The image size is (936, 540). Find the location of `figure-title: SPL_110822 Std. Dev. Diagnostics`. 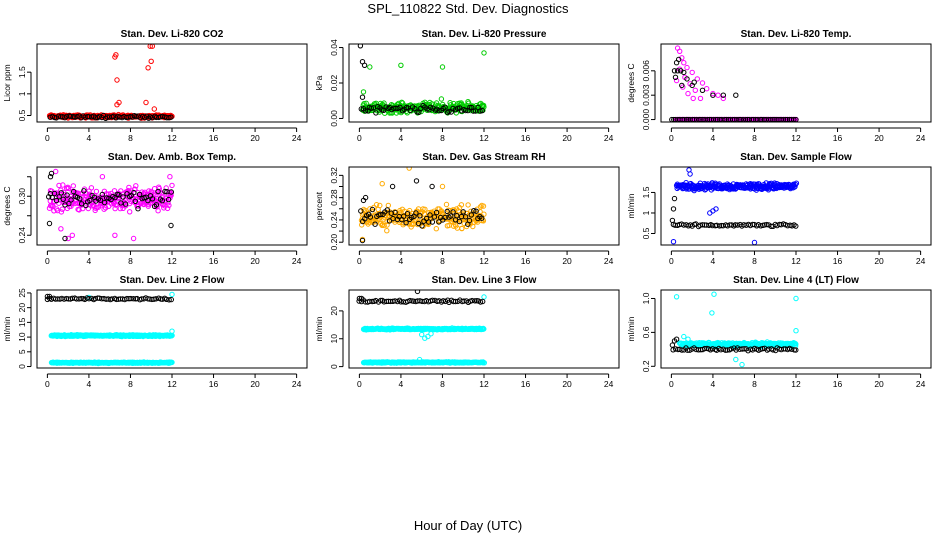

figure-title: SPL_110822 Std. Dev. Diagnostics is located at coordinates (468, 8).